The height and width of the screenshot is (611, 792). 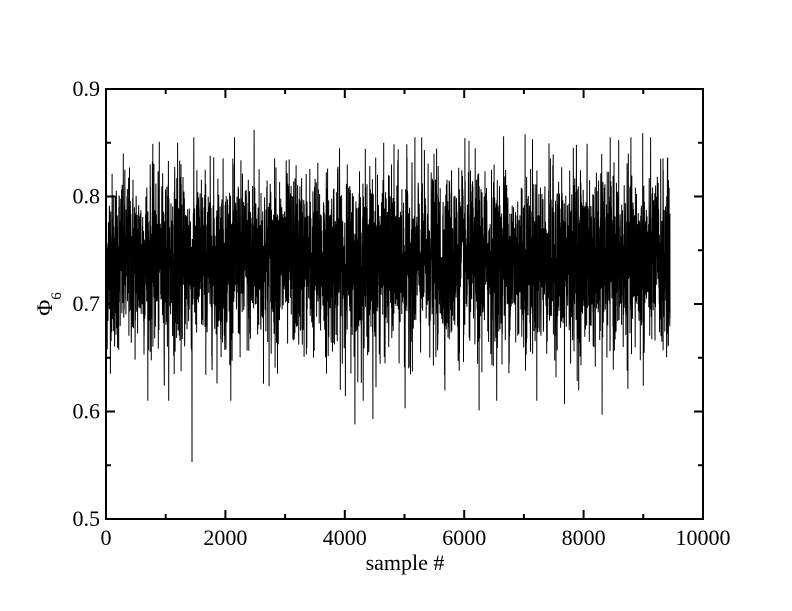 I want to click on x-tick-label: 0, so click(x=106, y=537).